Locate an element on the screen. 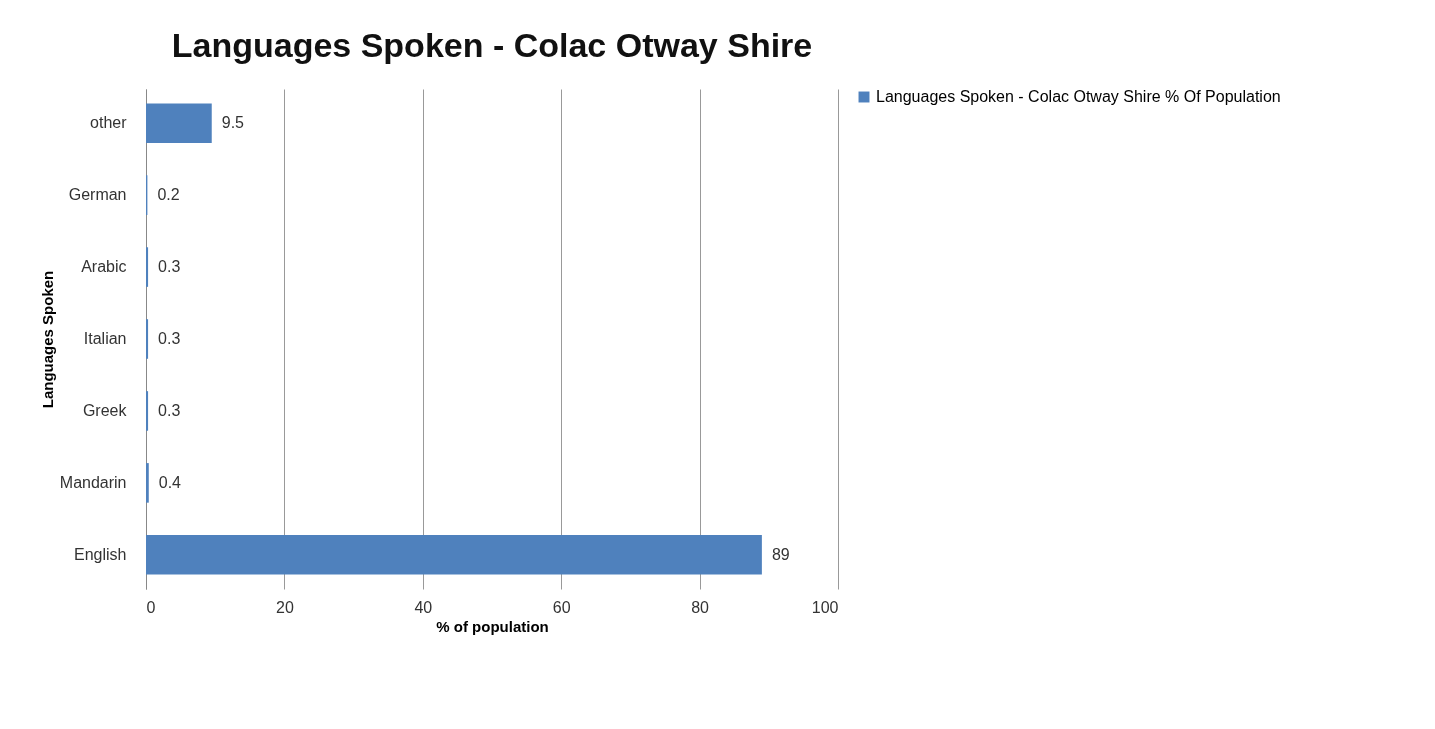  x-axis-title: % of population is located at coordinates (492, 626).